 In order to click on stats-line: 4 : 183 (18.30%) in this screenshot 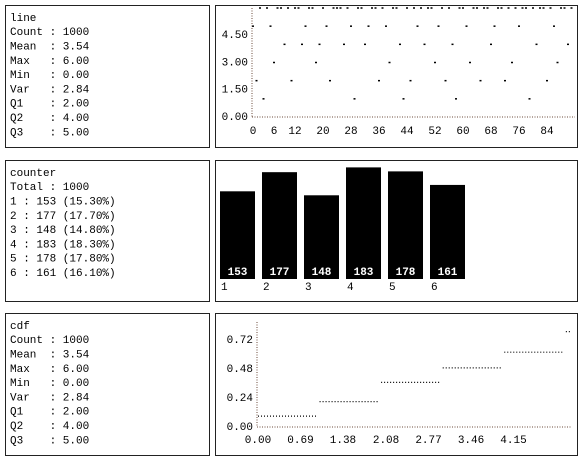, I will do `click(63, 245)`.